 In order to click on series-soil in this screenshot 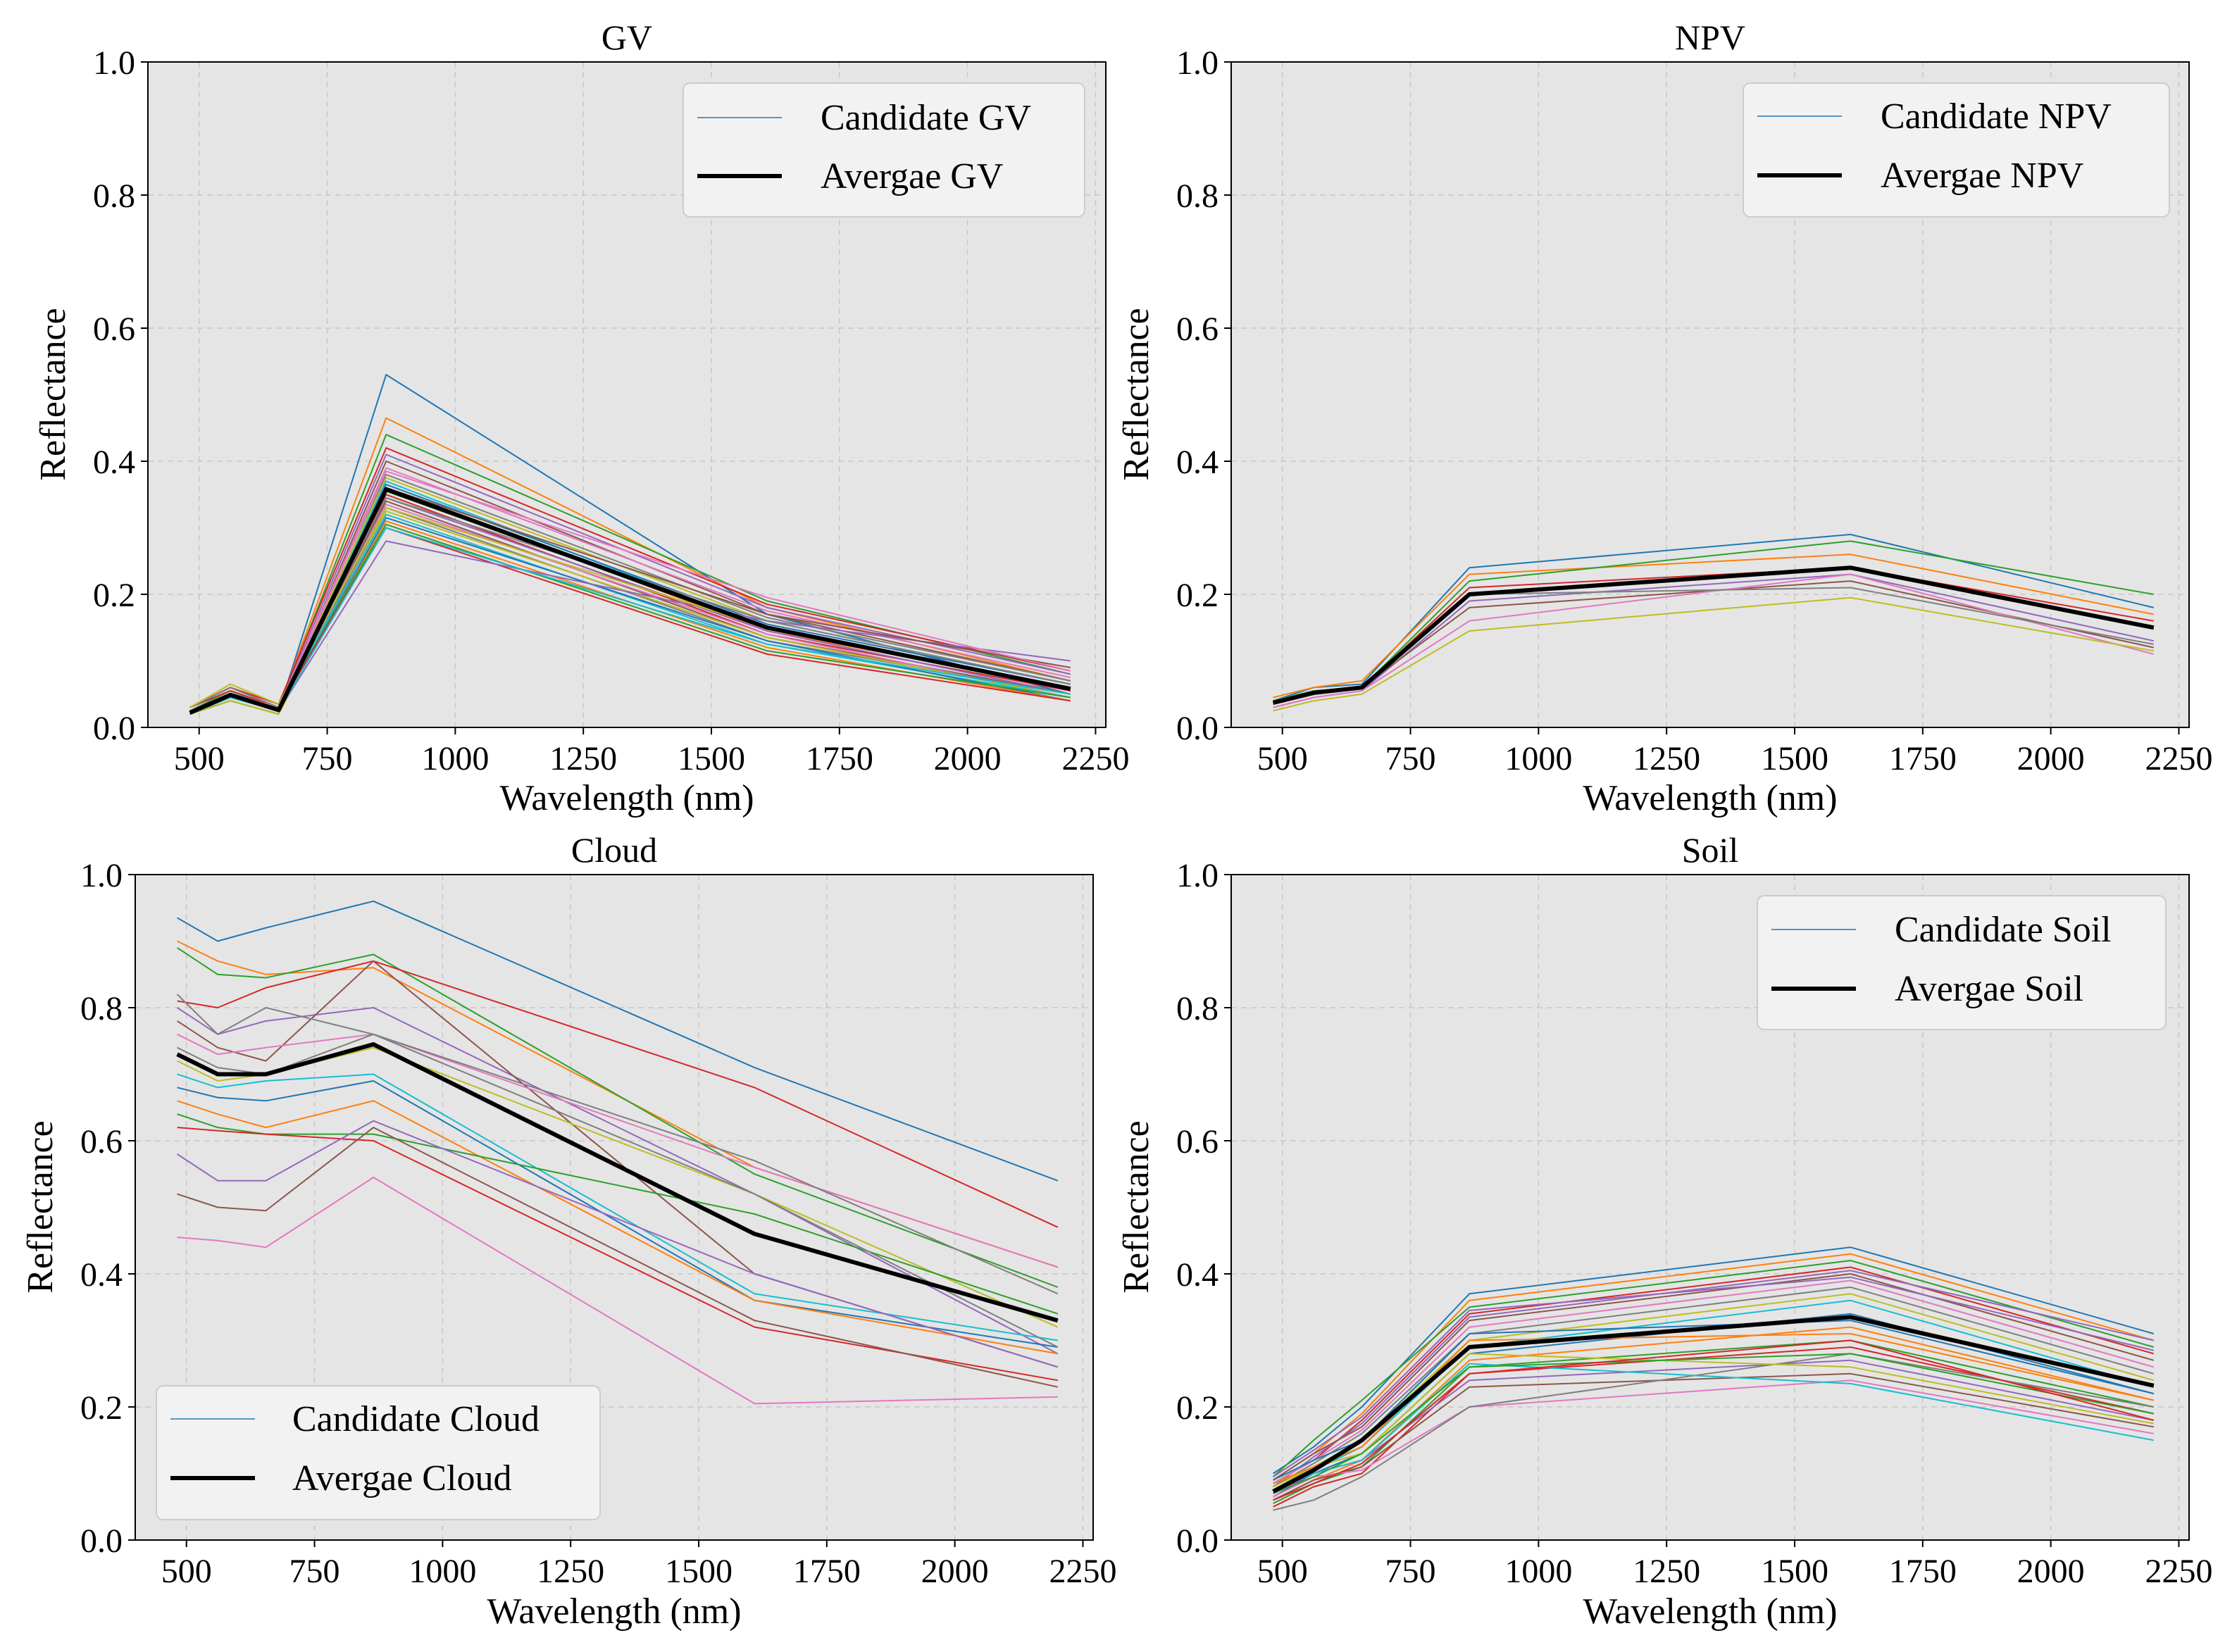, I will do `click(1713, 1378)`.